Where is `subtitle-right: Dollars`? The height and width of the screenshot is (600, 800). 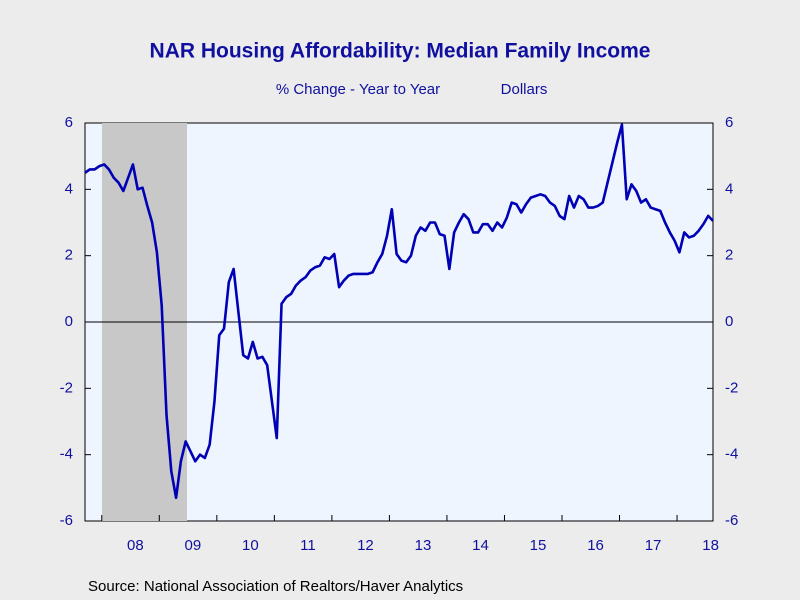
subtitle-right: Dollars is located at coordinates (524, 89).